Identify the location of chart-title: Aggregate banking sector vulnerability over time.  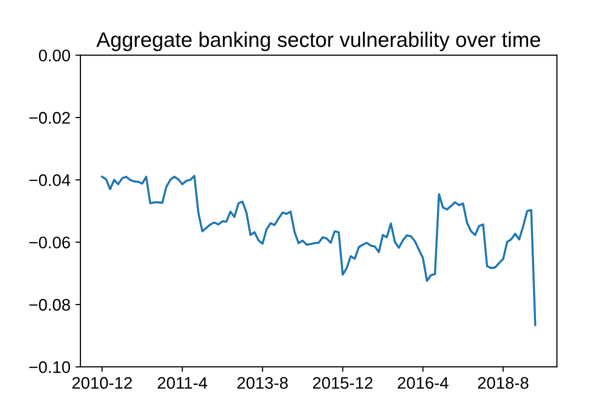
(318, 42).